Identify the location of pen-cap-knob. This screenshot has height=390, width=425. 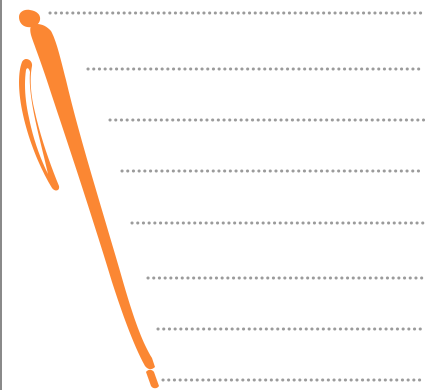
(30, 18).